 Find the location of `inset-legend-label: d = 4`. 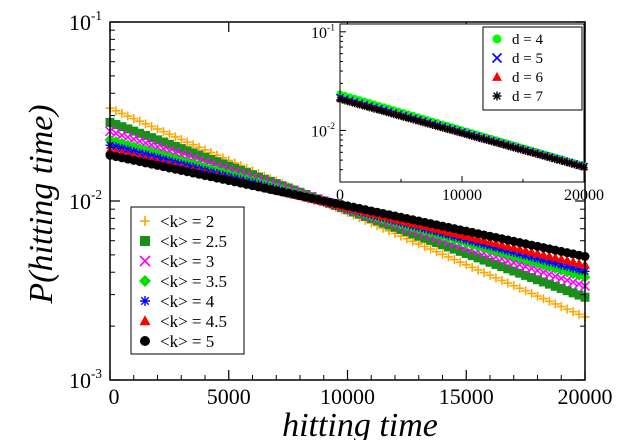

inset-legend-label: d = 4 is located at coordinates (527, 40).